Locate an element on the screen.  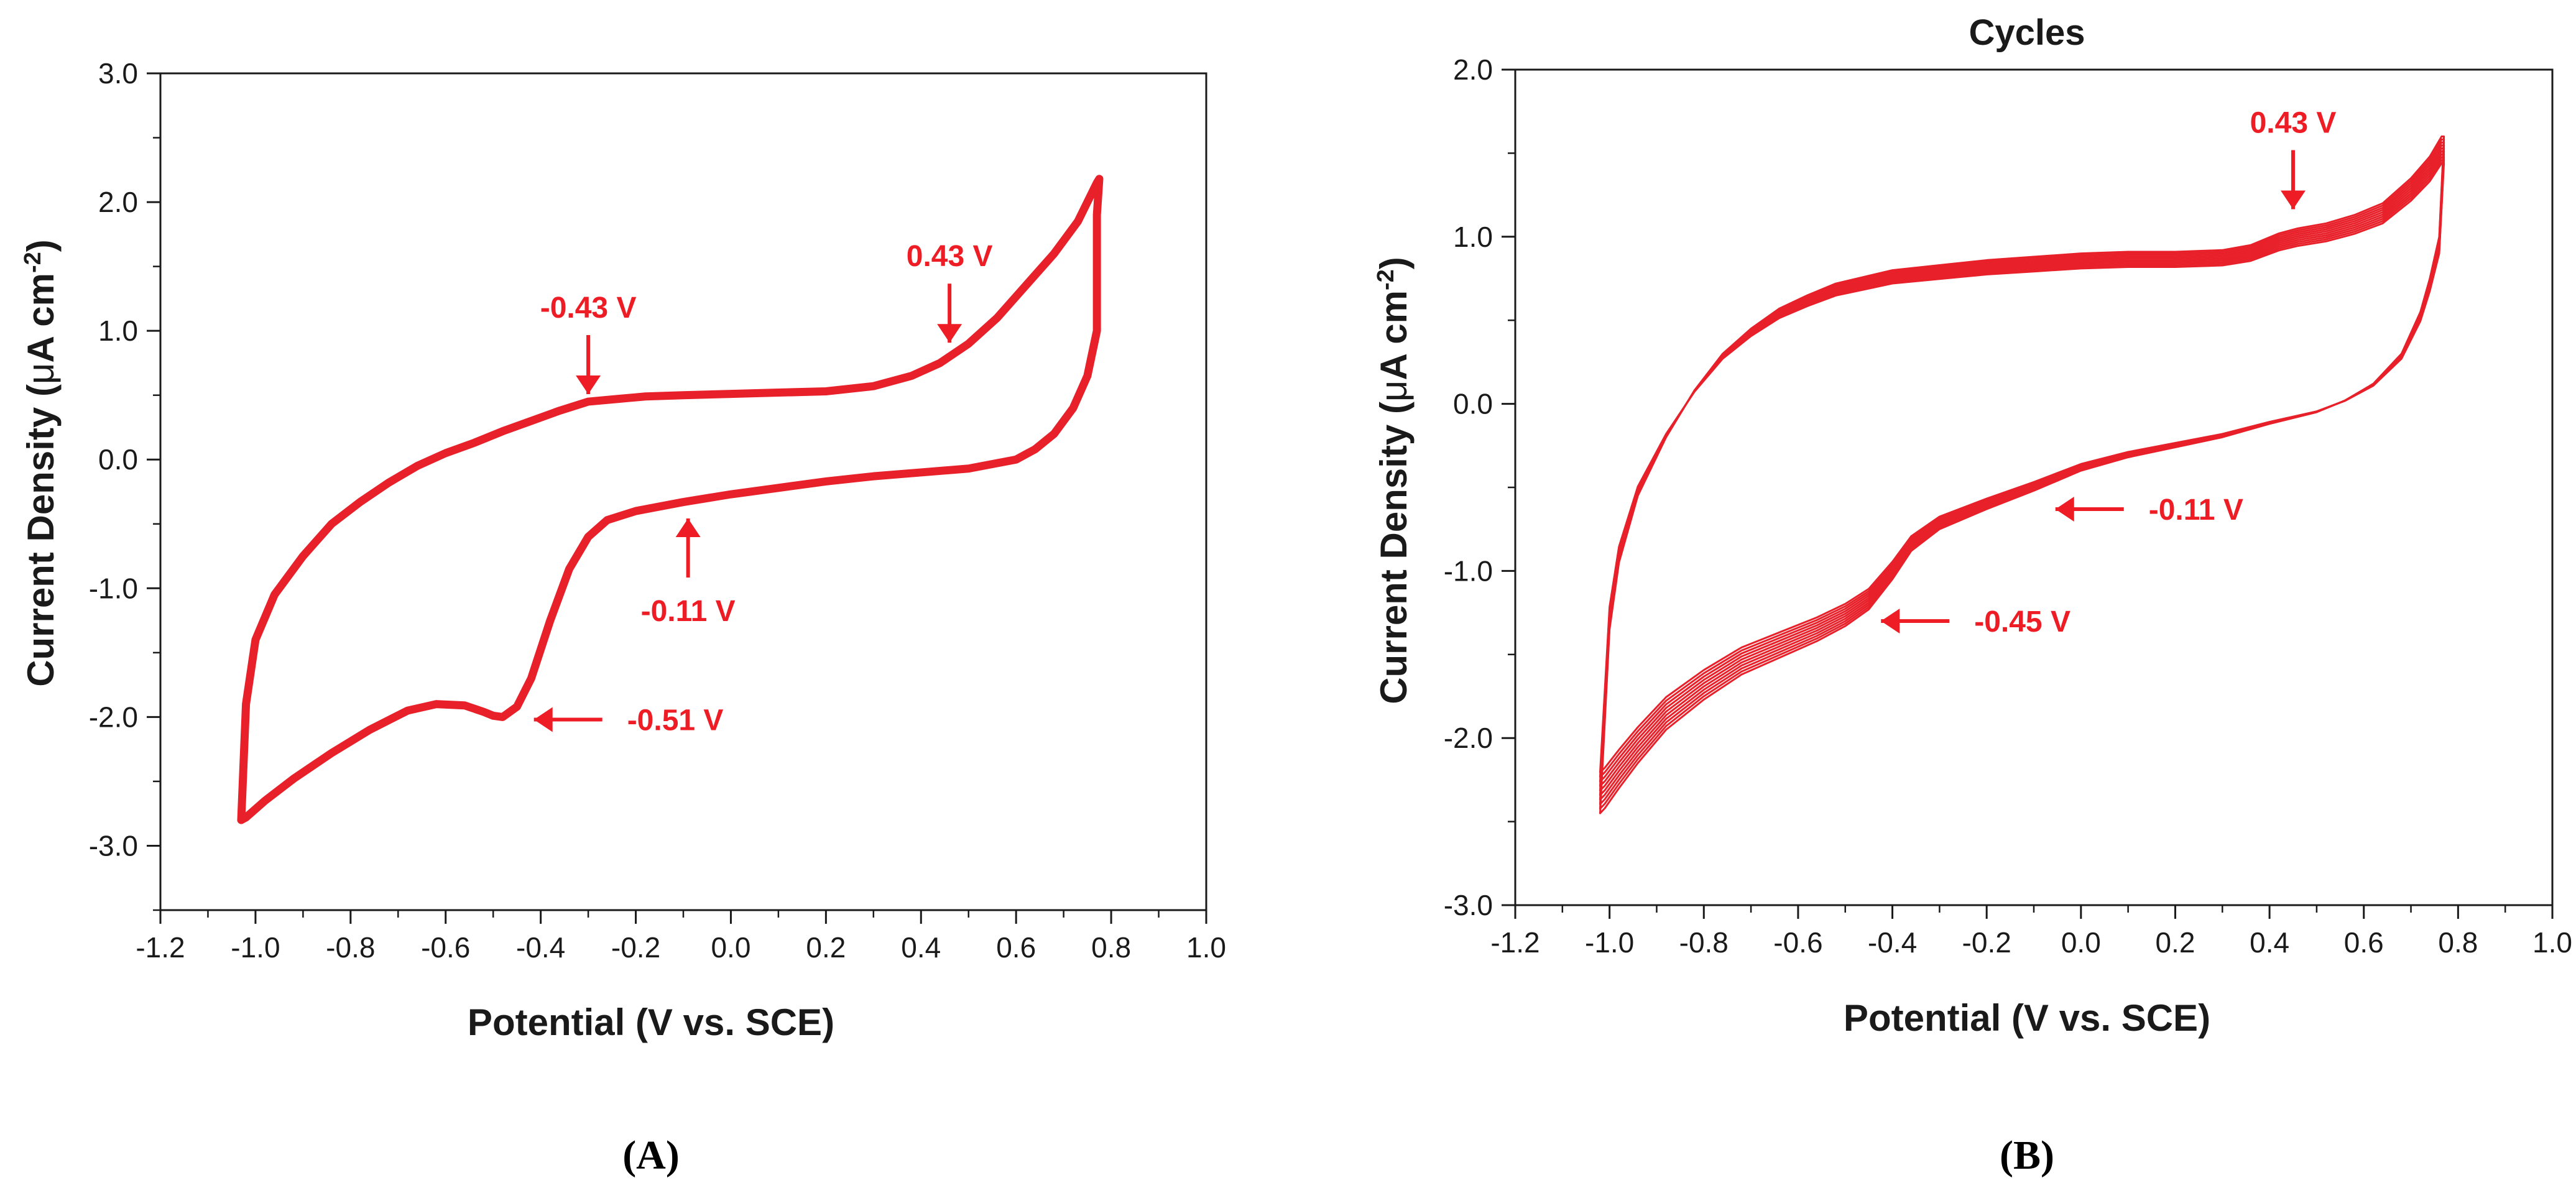
chart-a-ylabel-unit: A cm is located at coordinates (41, 318).